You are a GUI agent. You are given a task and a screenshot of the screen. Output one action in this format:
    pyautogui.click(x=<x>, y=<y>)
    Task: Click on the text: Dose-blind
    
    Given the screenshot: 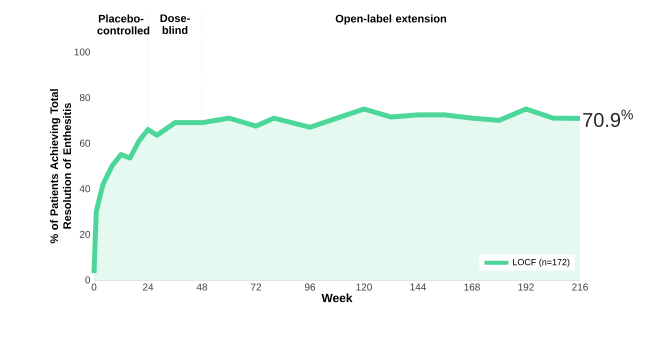 What is the action you would take?
    pyautogui.click(x=175, y=24)
    